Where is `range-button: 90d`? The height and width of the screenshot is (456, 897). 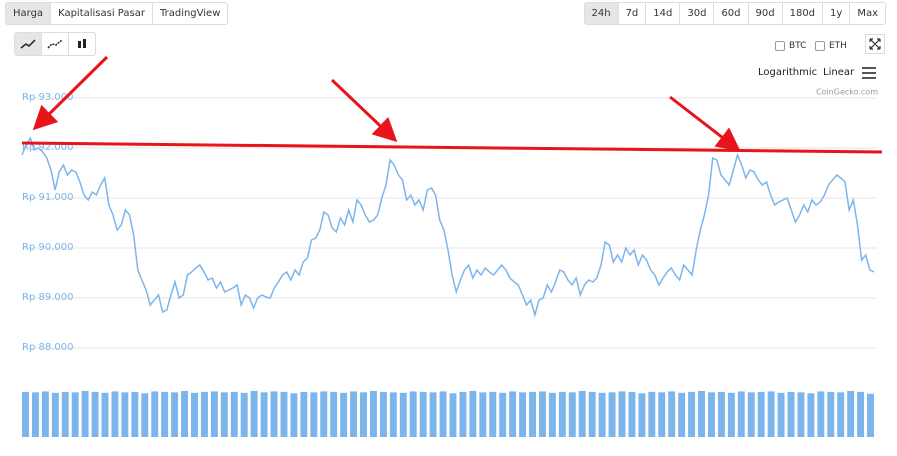
range-button: 90d is located at coordinates (765, 13).